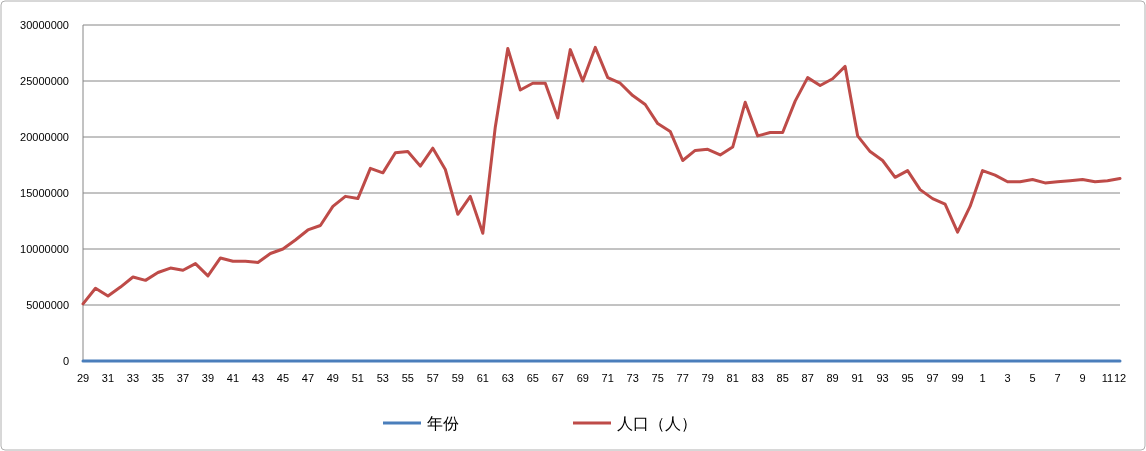 The height and width of the screenshot is (451, 1146). Describe the element at coordinates (83, 378) in the screenshot. I see `x-tick-label: 29` at that location.